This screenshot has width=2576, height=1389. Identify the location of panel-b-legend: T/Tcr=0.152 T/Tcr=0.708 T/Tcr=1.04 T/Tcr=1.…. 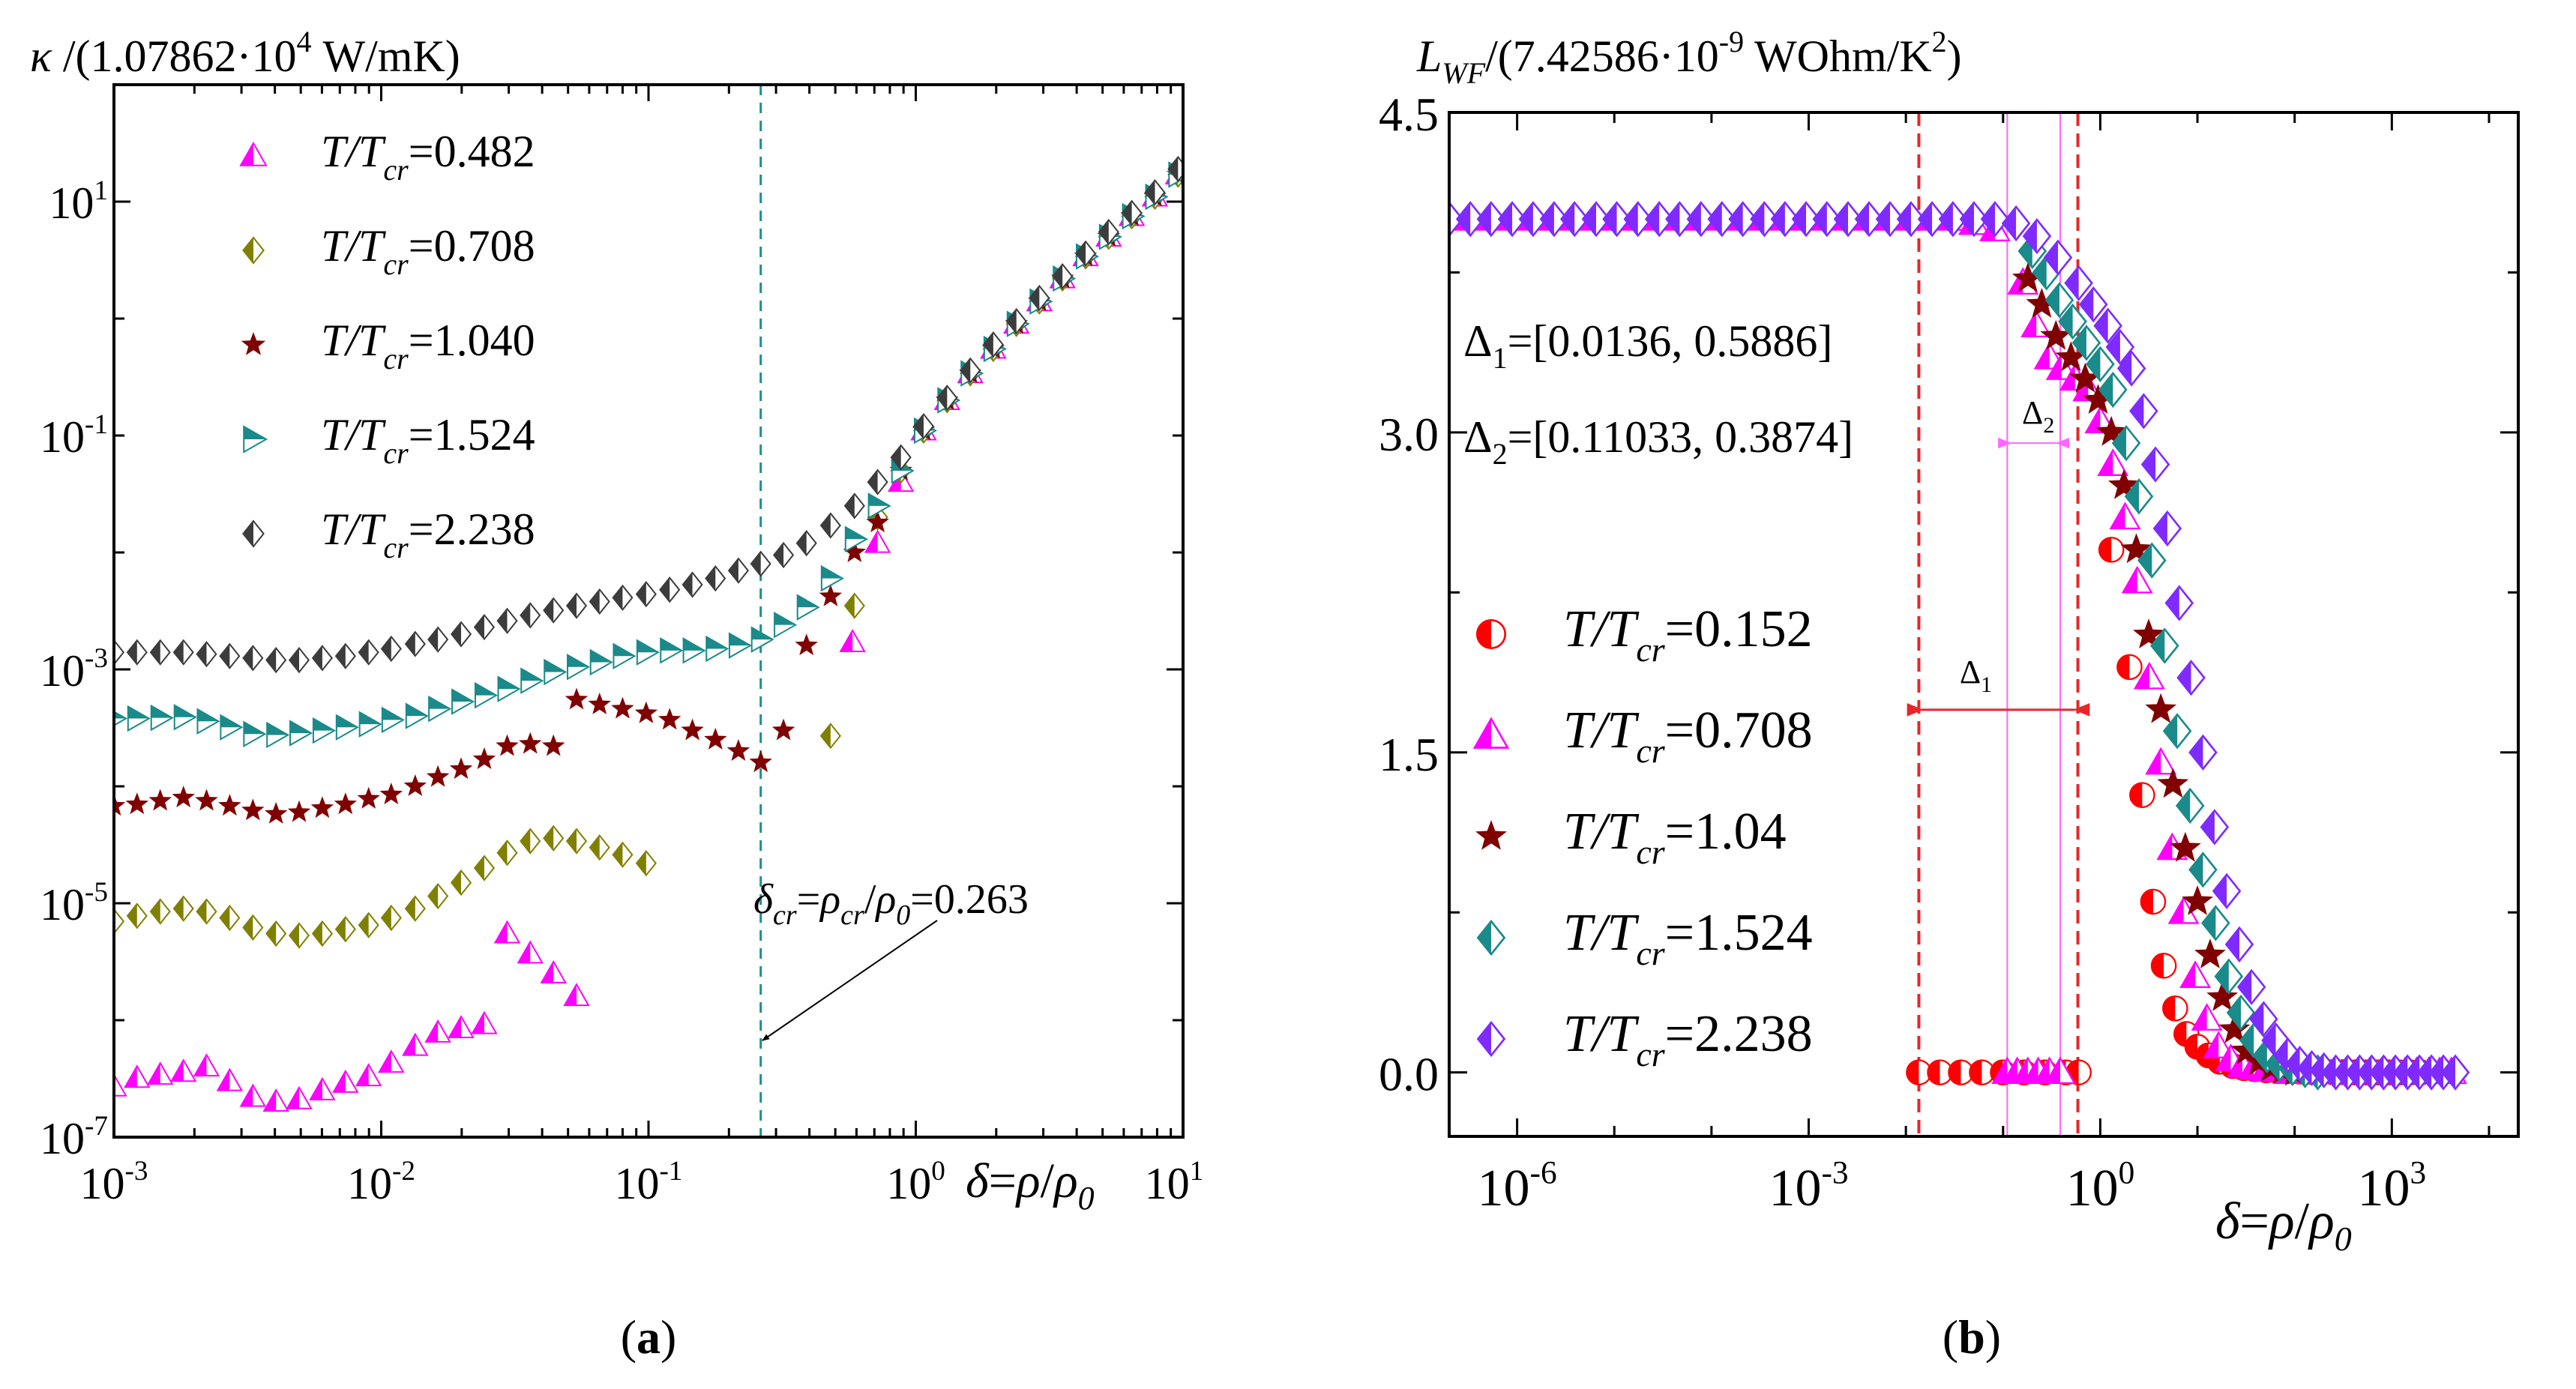
(1643, 836).